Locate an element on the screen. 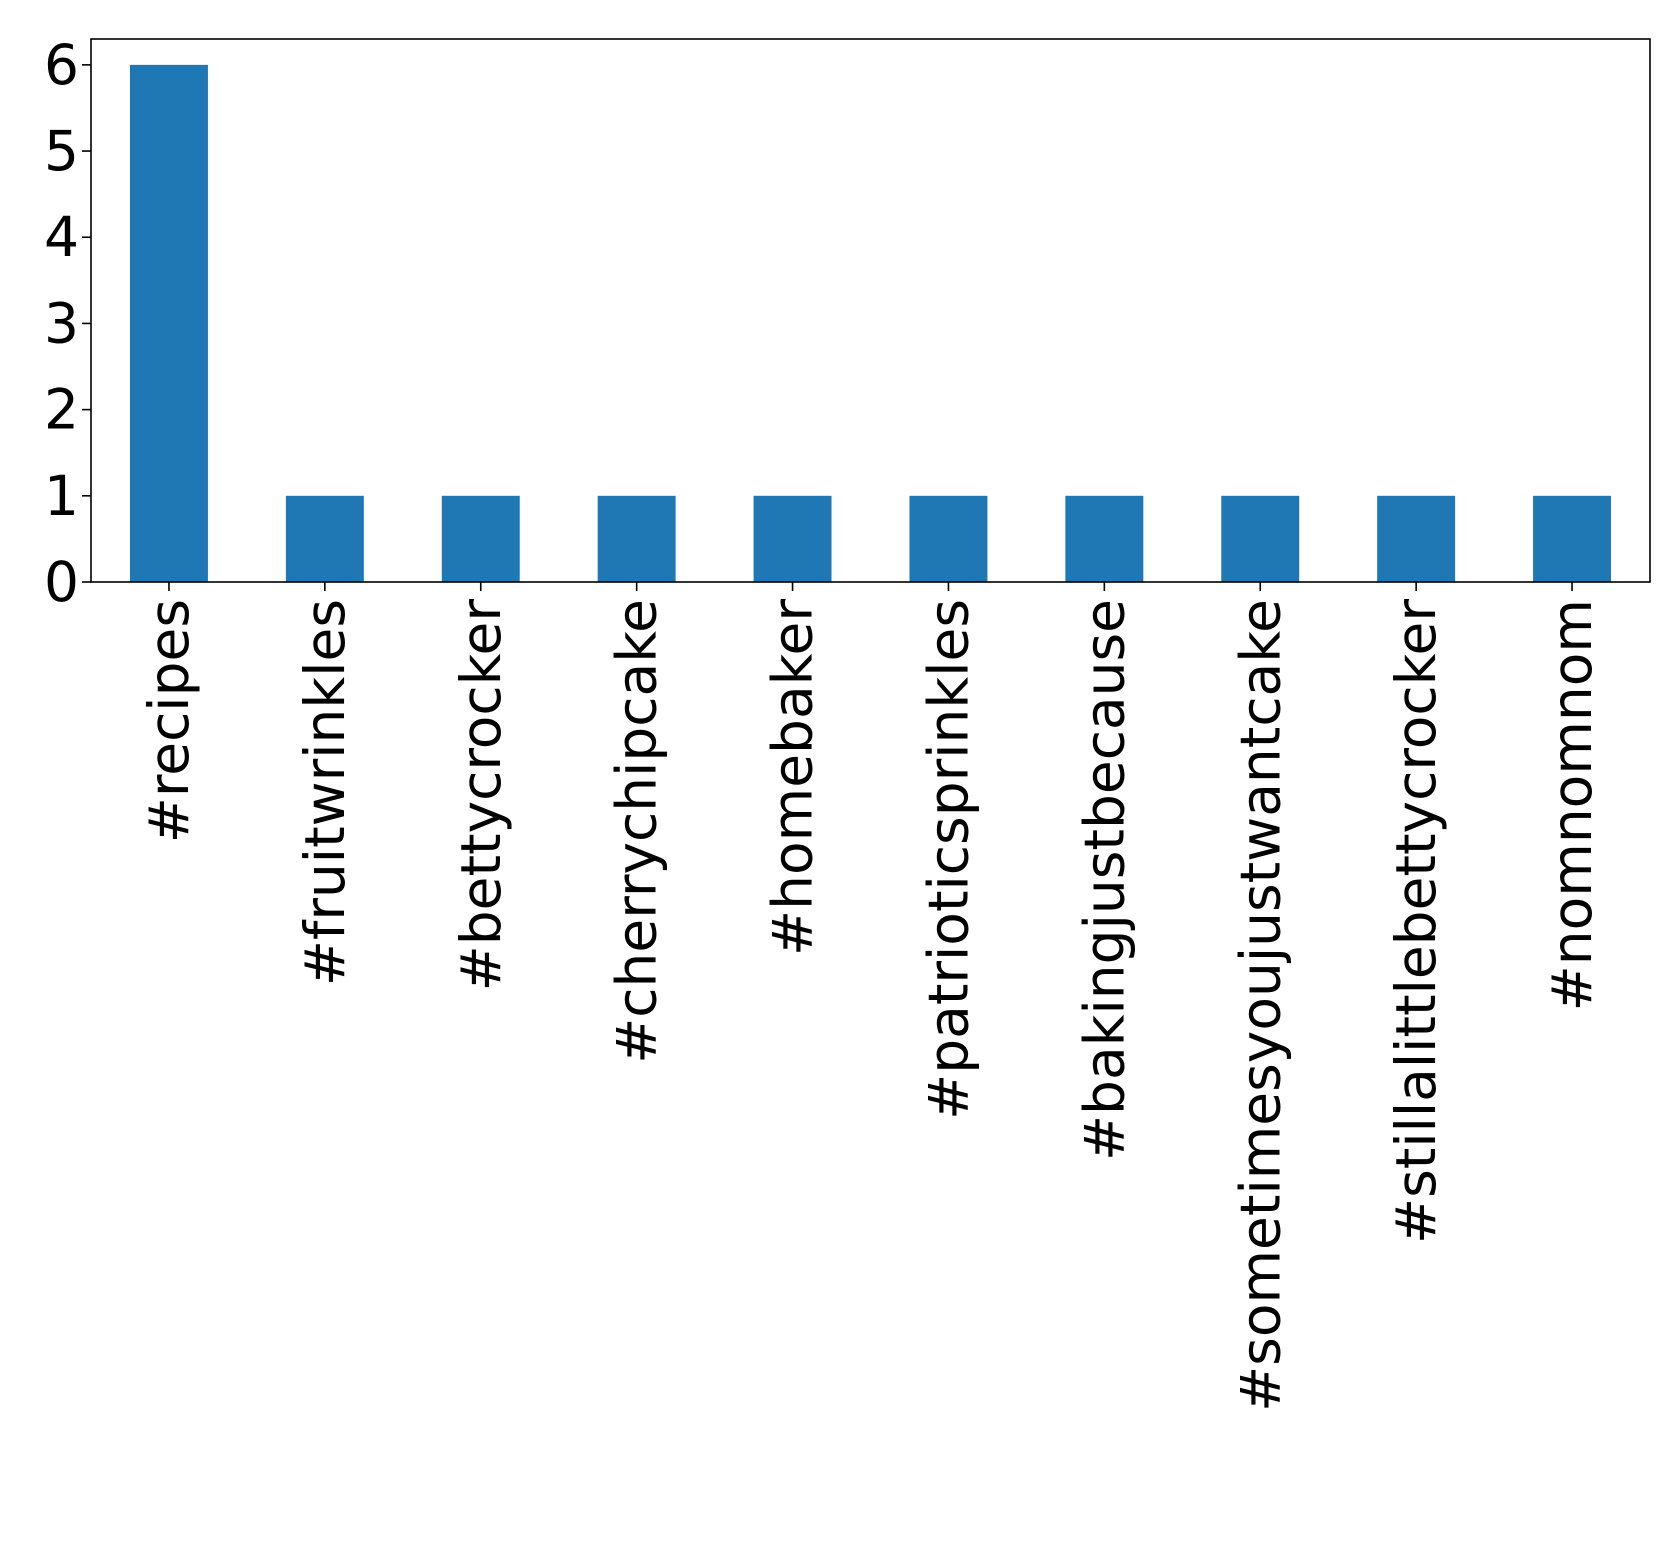 The height and width of the screenshot is (1551, 1679). x-tick-label: #cherrychipcake is located at coordinates (637, 831).